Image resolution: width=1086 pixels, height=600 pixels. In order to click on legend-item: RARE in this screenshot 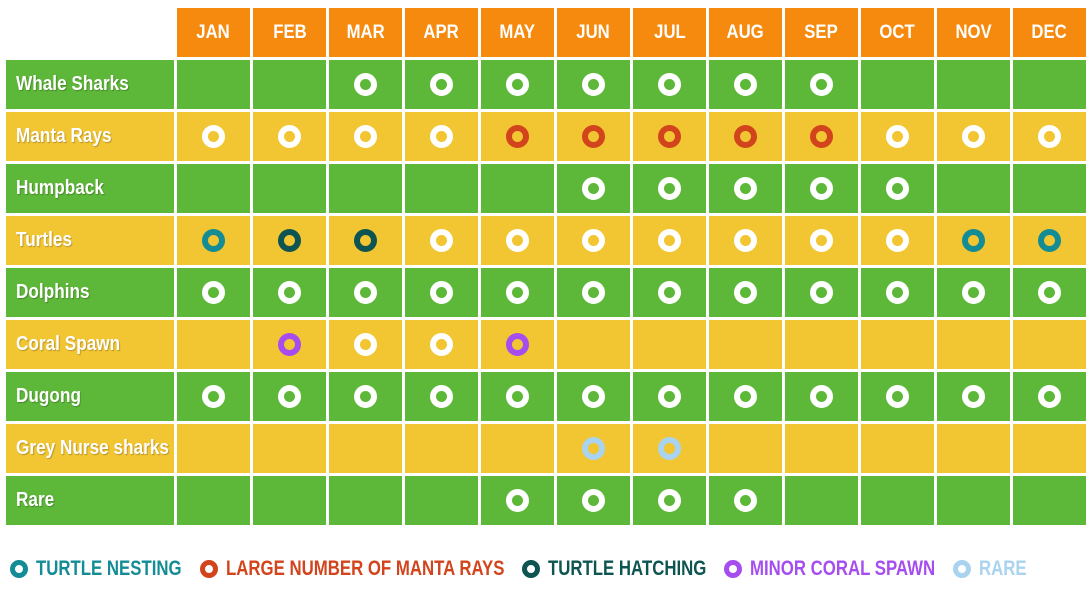, I will do `click(990, 569)`.